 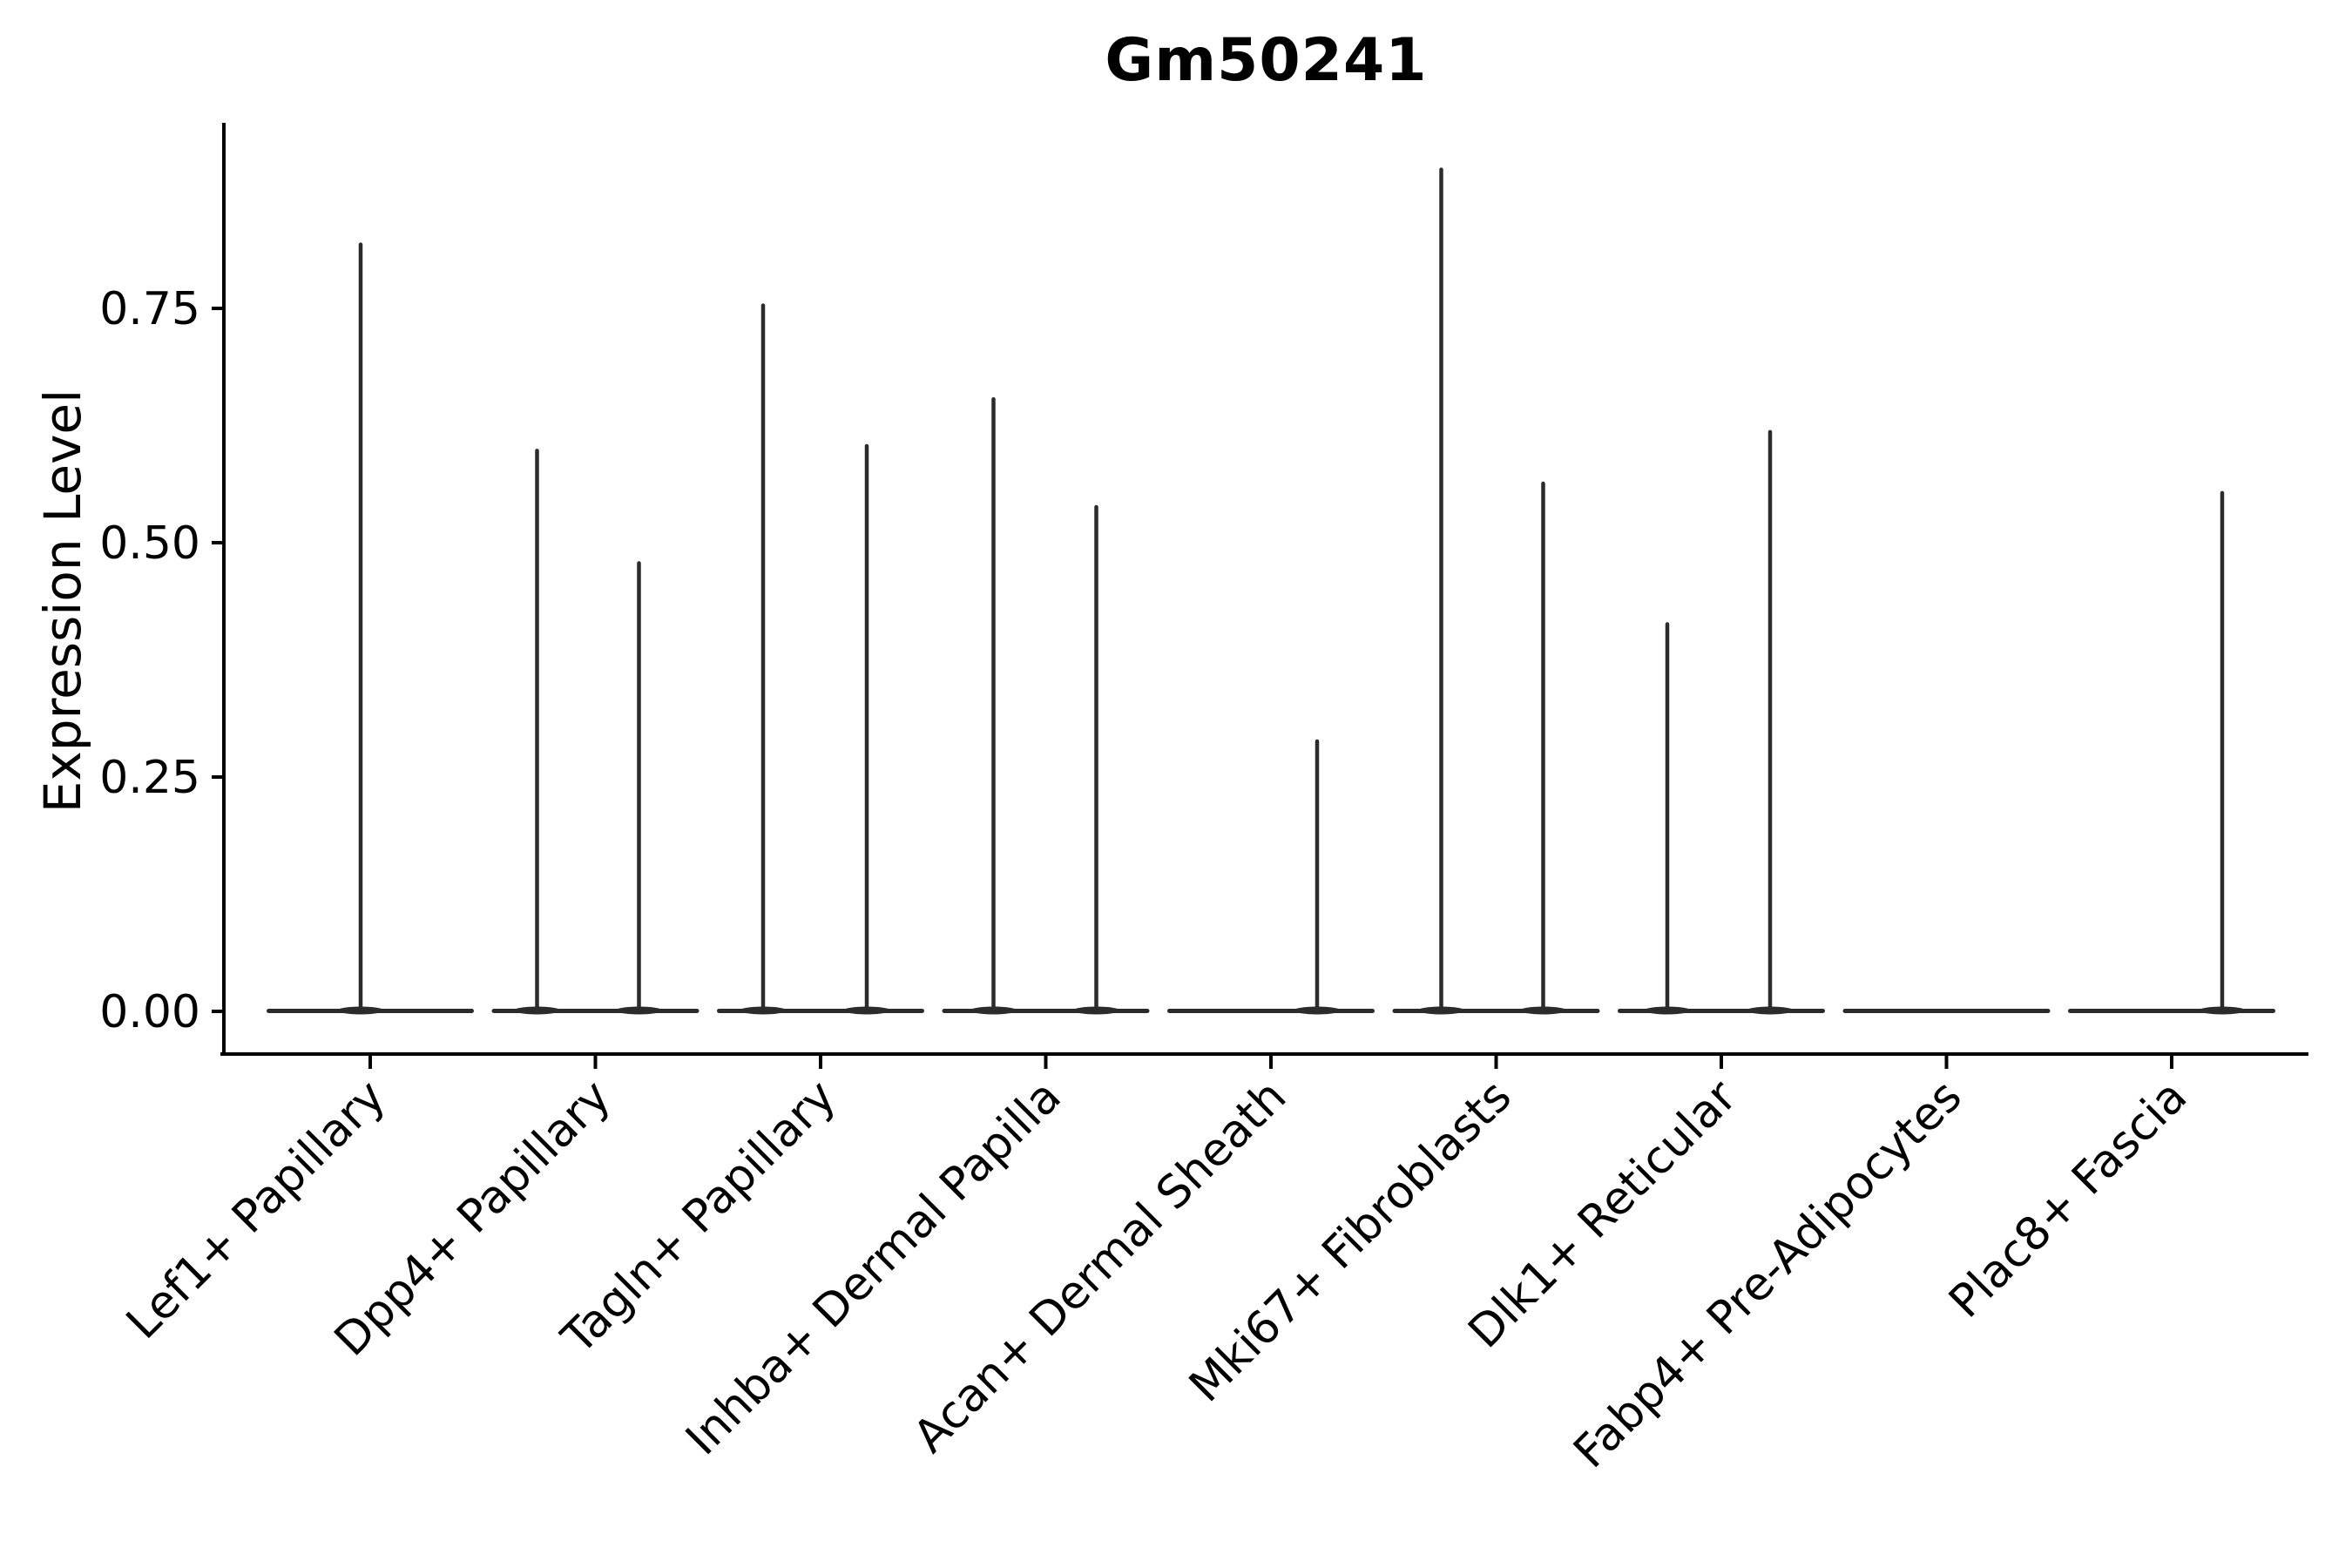 What do you see at coordinates (1266, 61) in the screenshot?
I see `chart-title: Gm50241` at bounding box center [1266, 61].